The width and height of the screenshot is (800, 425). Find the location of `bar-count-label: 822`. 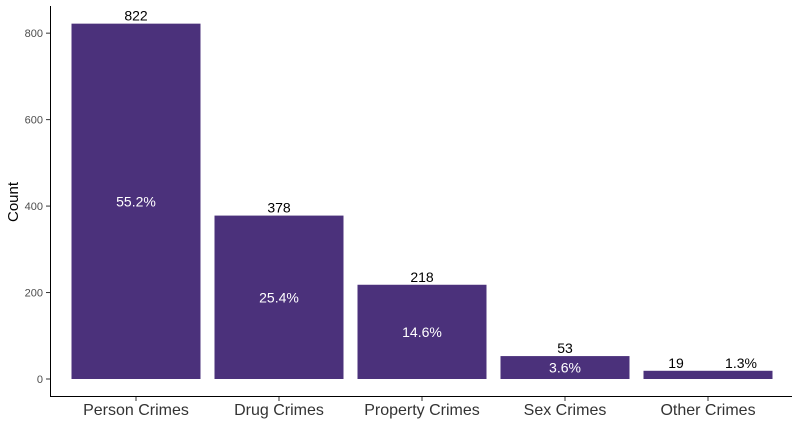

bar-count-label: 822 is located at coordinates (136, 16).